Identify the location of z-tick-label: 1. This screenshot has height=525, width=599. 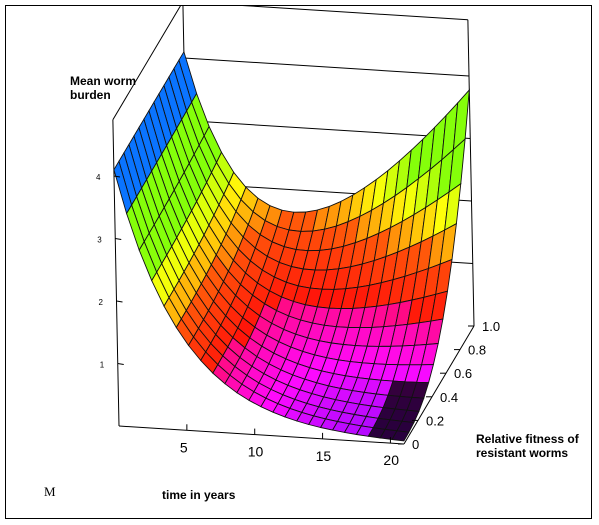
(102, 365).